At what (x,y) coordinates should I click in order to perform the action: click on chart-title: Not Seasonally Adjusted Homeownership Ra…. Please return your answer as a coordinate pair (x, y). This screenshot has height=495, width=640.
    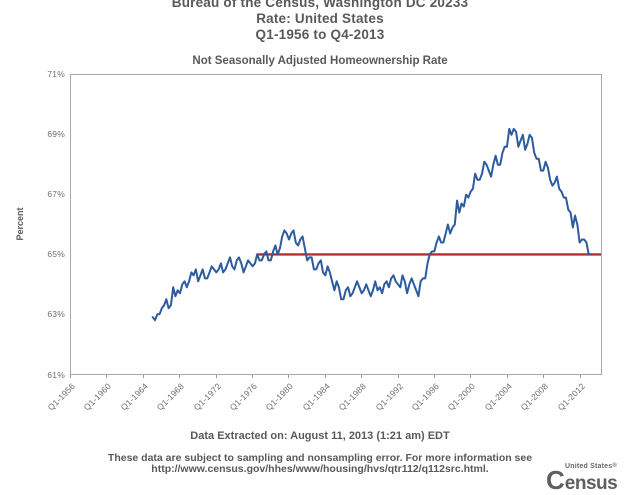
    Looking at the image, I should click on (320, 61).